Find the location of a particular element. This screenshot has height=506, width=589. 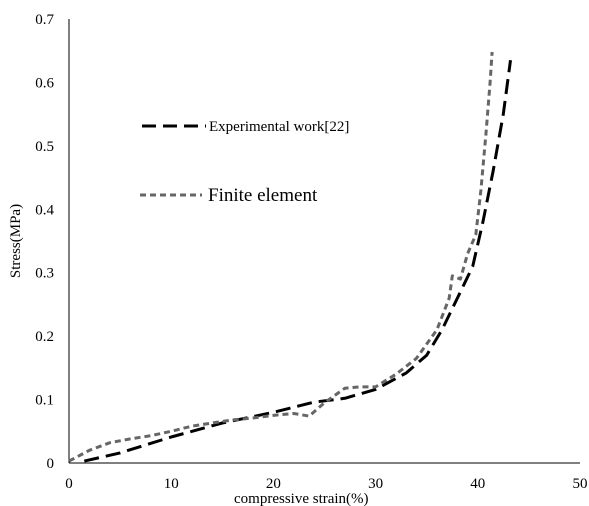

y-tick-label: 0.4 is located at coordinates (44, 210).